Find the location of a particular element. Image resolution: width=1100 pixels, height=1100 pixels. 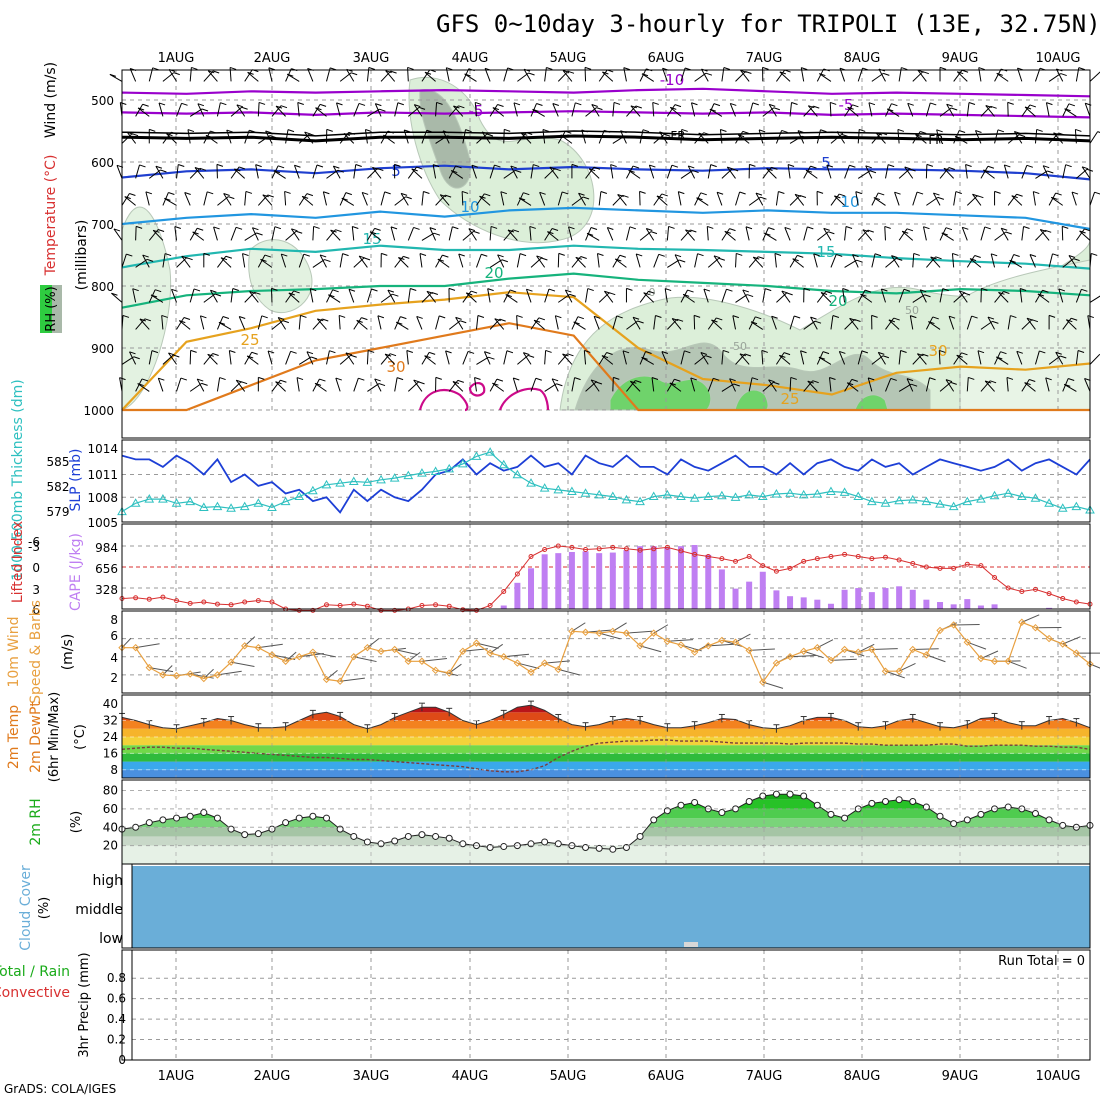

rh-legend-swatch is located at coordinates (57, 309).